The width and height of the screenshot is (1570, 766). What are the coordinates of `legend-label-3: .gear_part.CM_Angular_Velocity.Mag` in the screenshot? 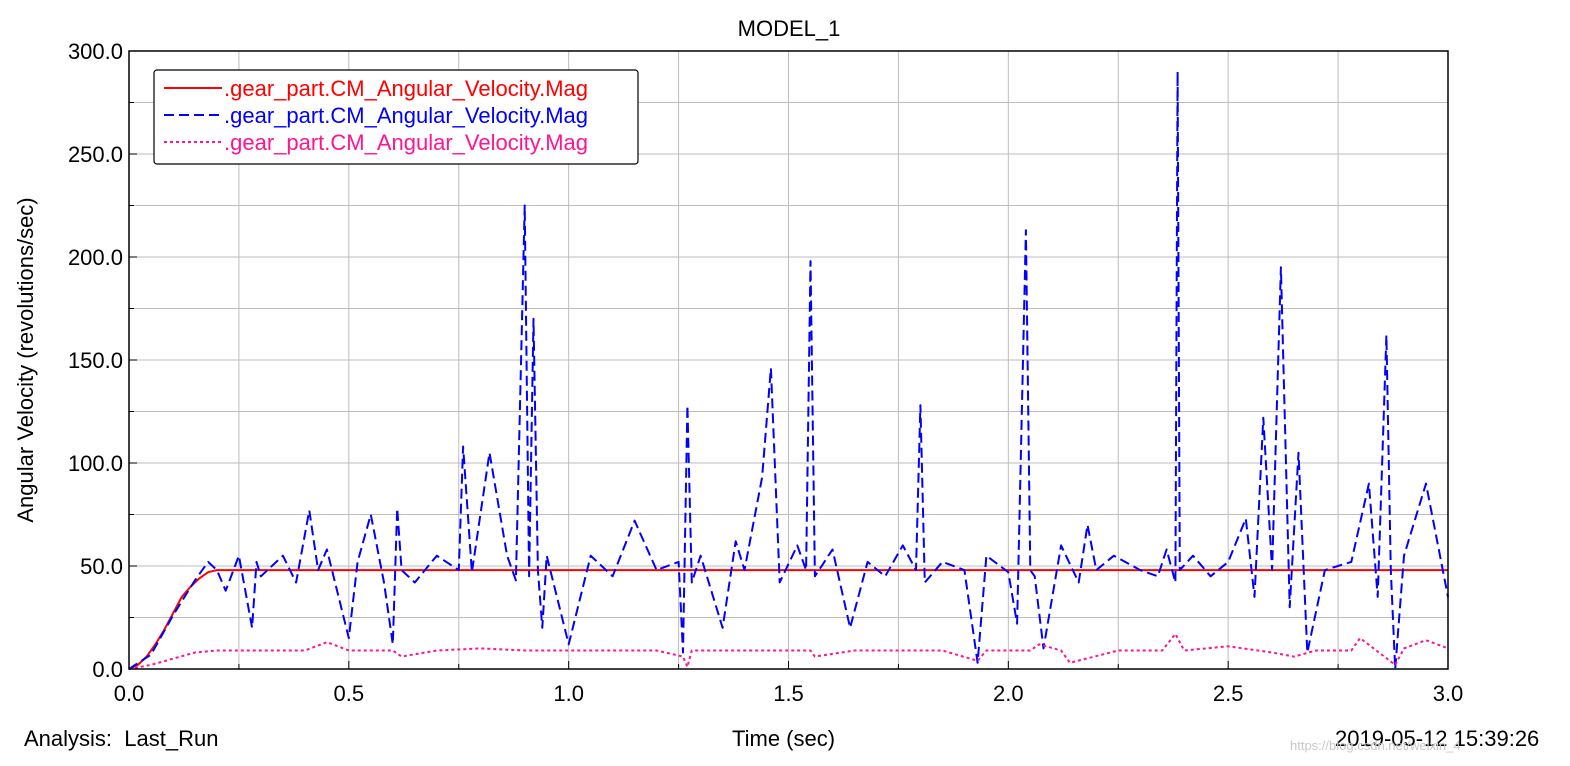 It's located at (406, 142).